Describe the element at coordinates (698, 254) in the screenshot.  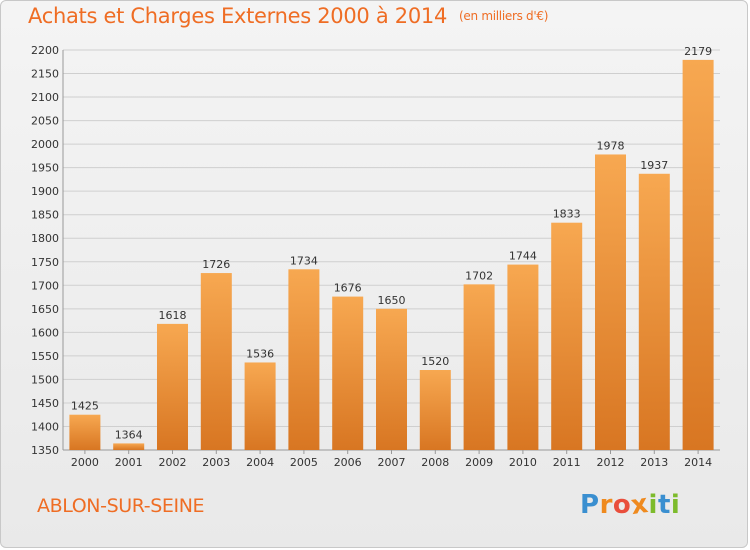
I see `bar-2014` at that location.